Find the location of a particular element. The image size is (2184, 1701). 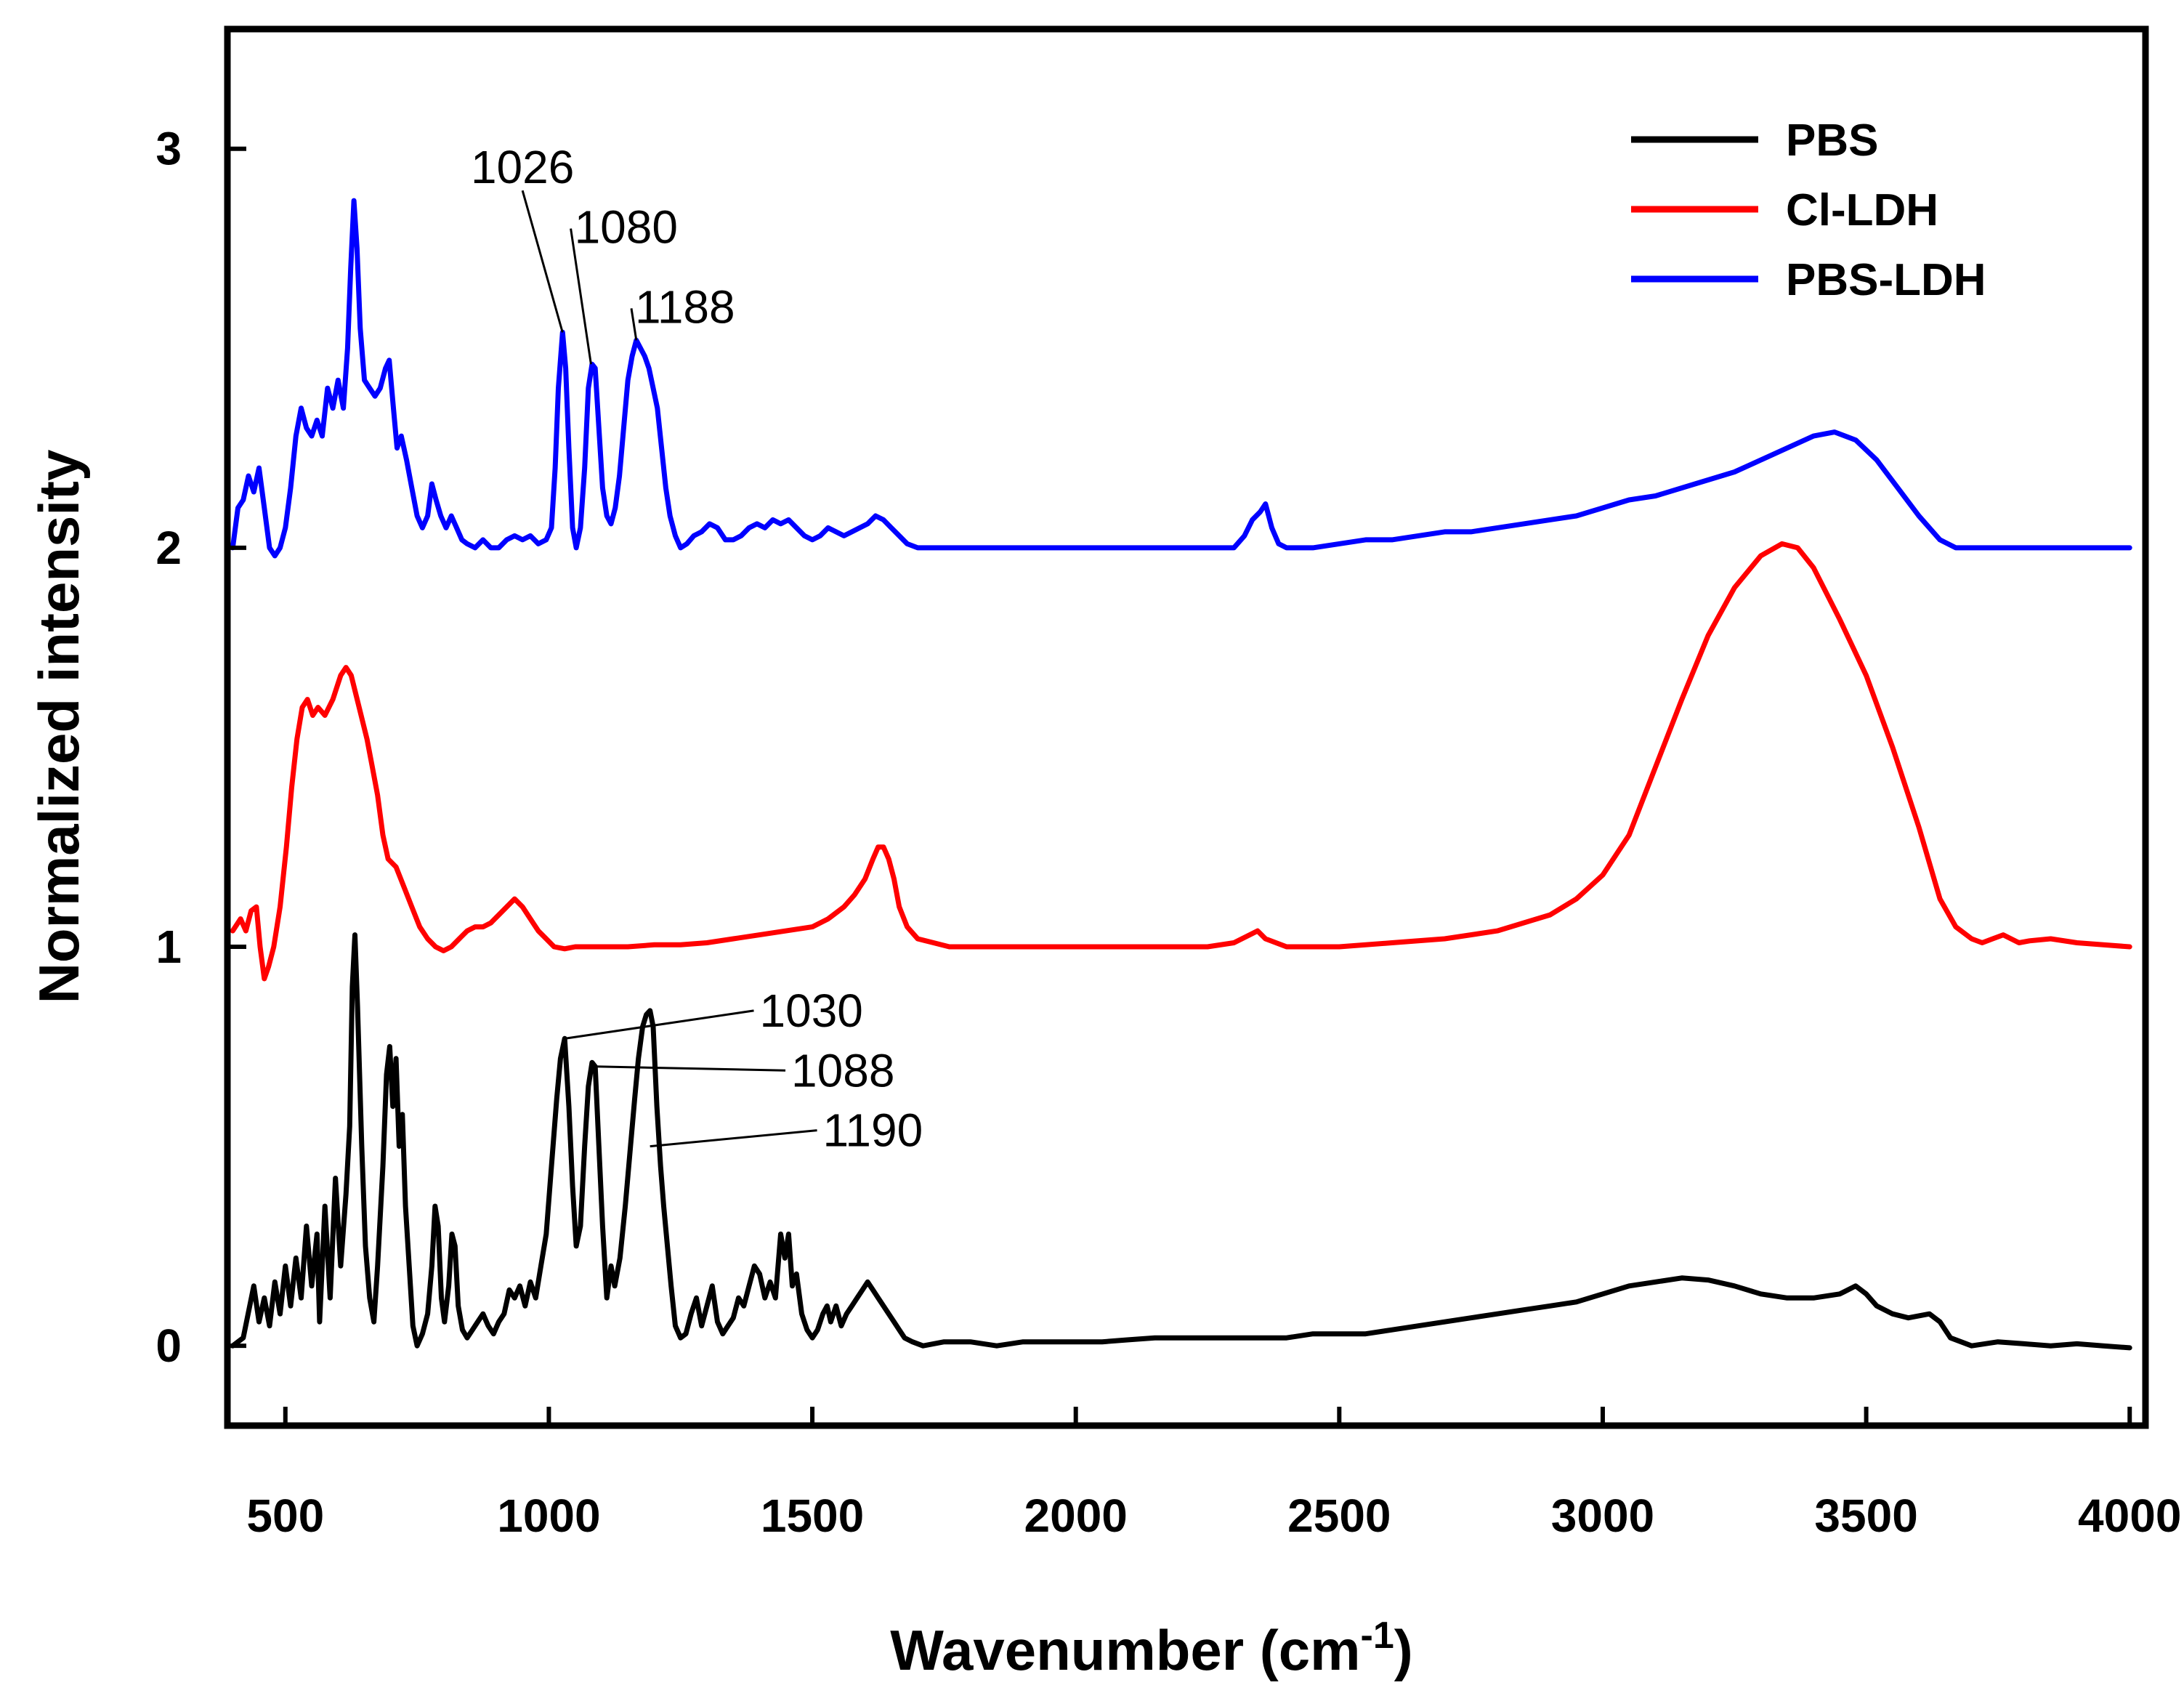

x-tick-label: 2500 is located at coordinates (1339, 1516).